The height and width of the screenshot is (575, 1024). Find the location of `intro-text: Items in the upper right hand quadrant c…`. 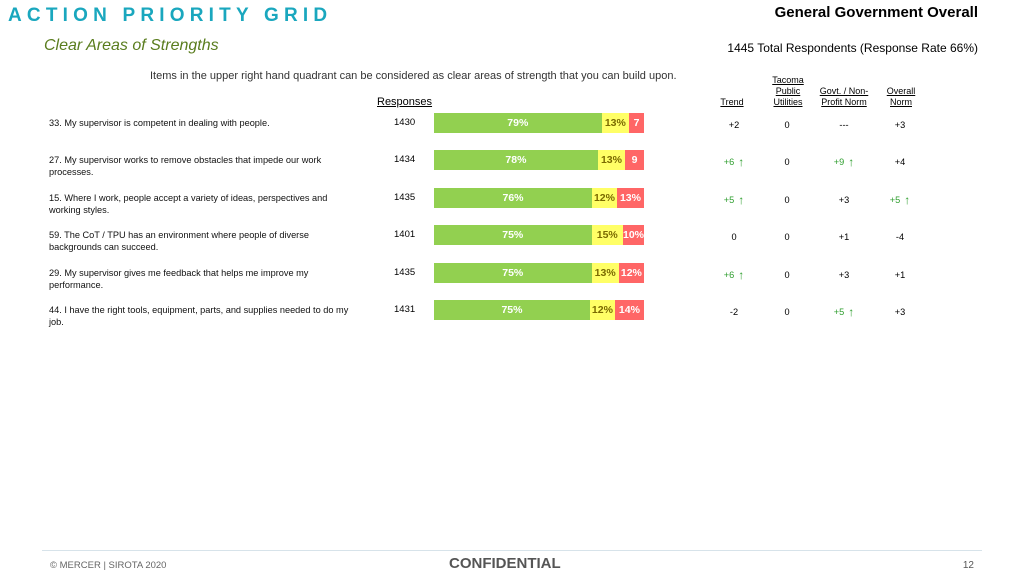

intro-text: Items in the upper right hand quadrant c… is located at coordinates (413, 76).